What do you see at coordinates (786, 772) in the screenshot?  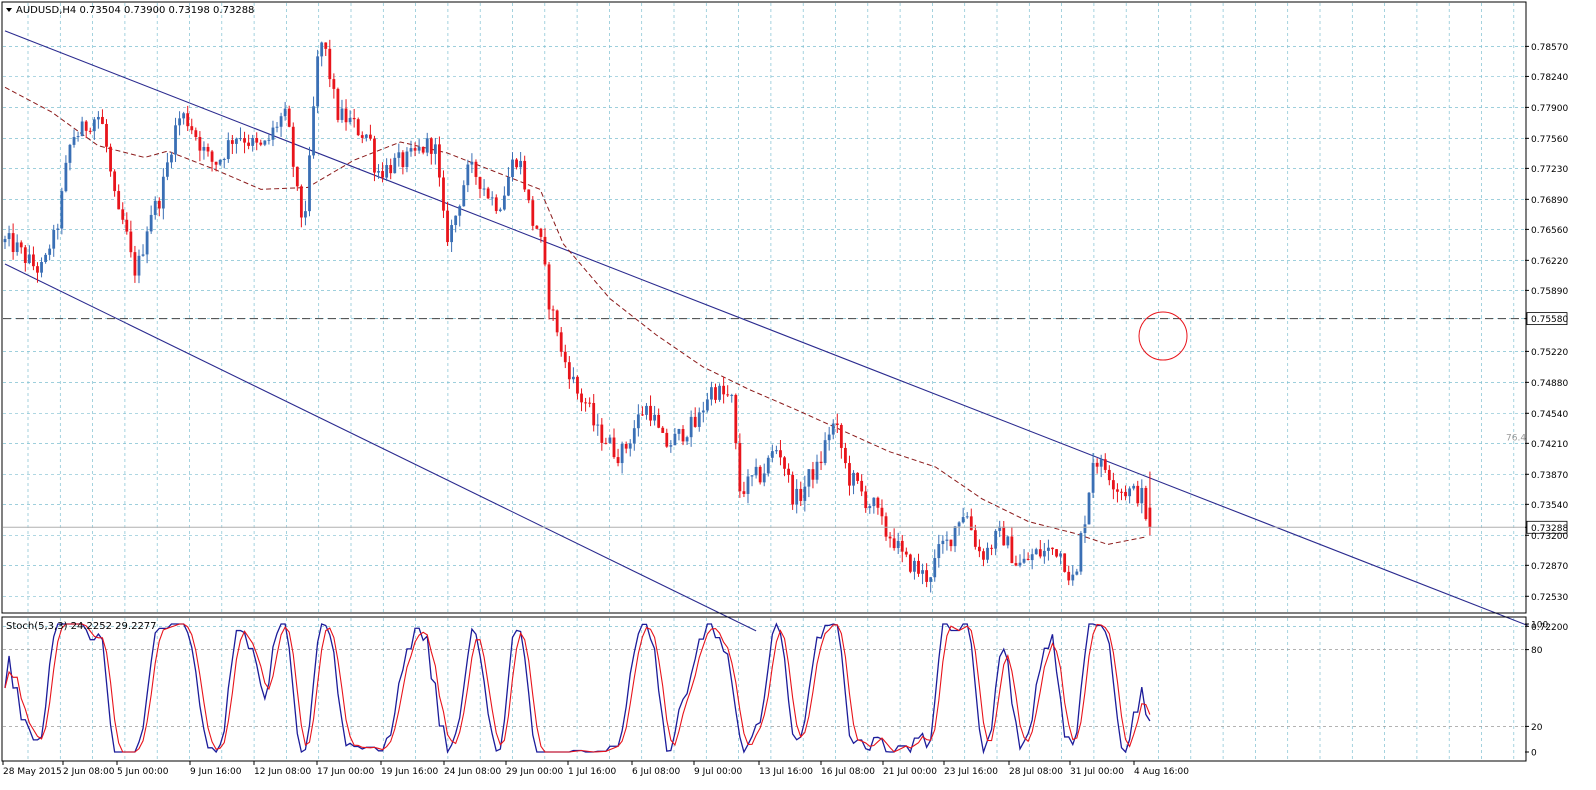 I see `x-tick-label: 13 Jul 16:00` at bounding box center [786, 772].